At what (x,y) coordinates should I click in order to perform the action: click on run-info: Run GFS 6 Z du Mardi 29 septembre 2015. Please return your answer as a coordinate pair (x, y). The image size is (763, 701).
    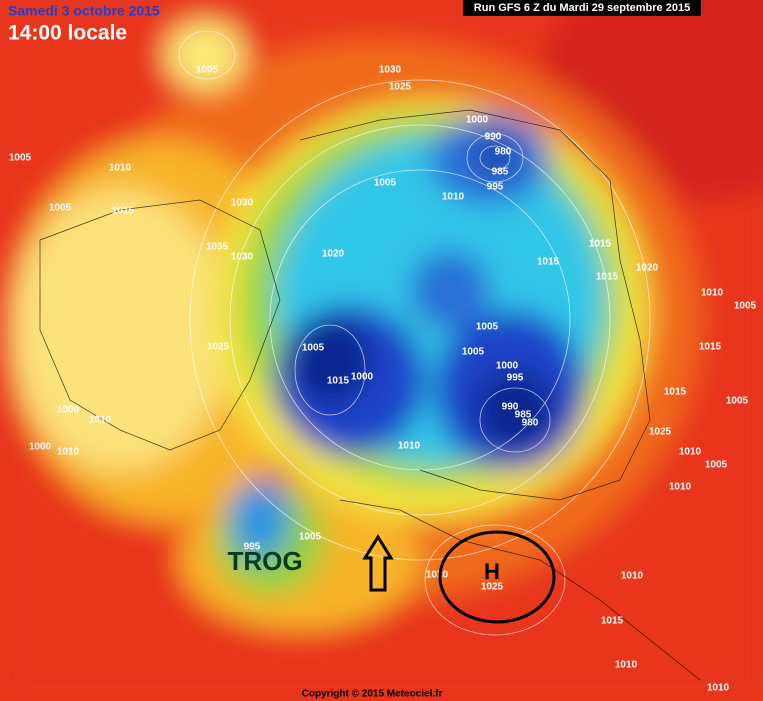
    Looking at the image, I should click on (582, 8).